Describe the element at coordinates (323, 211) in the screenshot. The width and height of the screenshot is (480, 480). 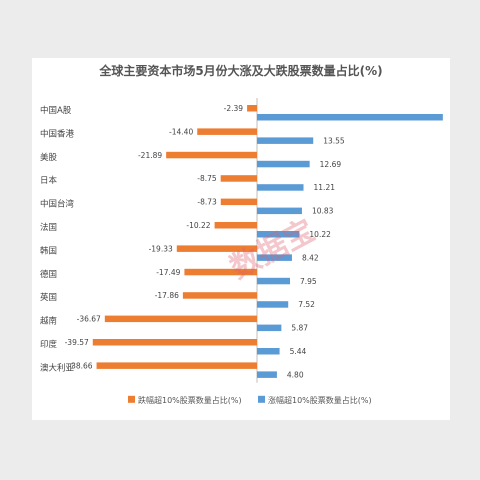
I see `data-label-up: 10.83` at that location.